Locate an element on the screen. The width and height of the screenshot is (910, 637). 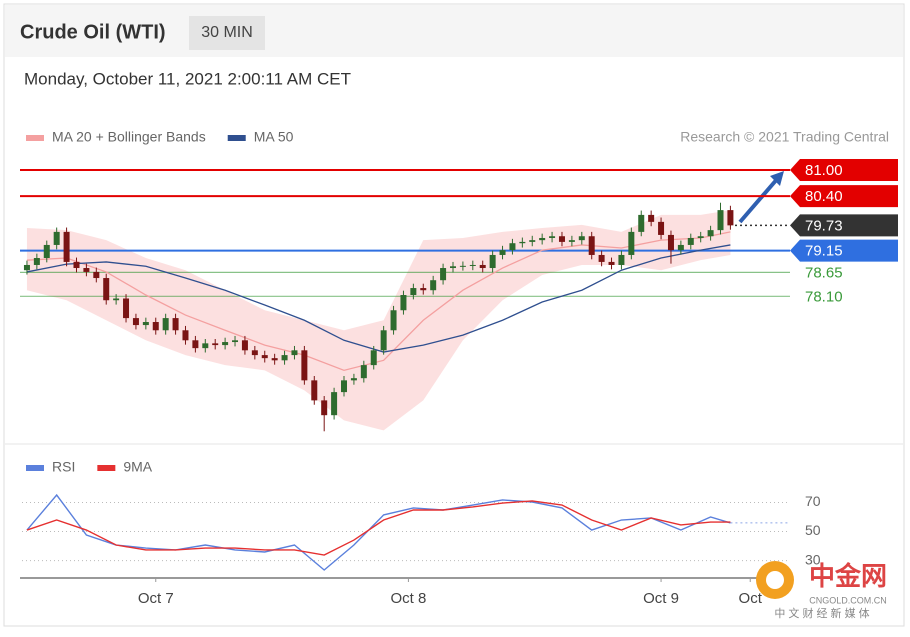
x-tick-label: Oct 8 is located at coordinates (408, 598).